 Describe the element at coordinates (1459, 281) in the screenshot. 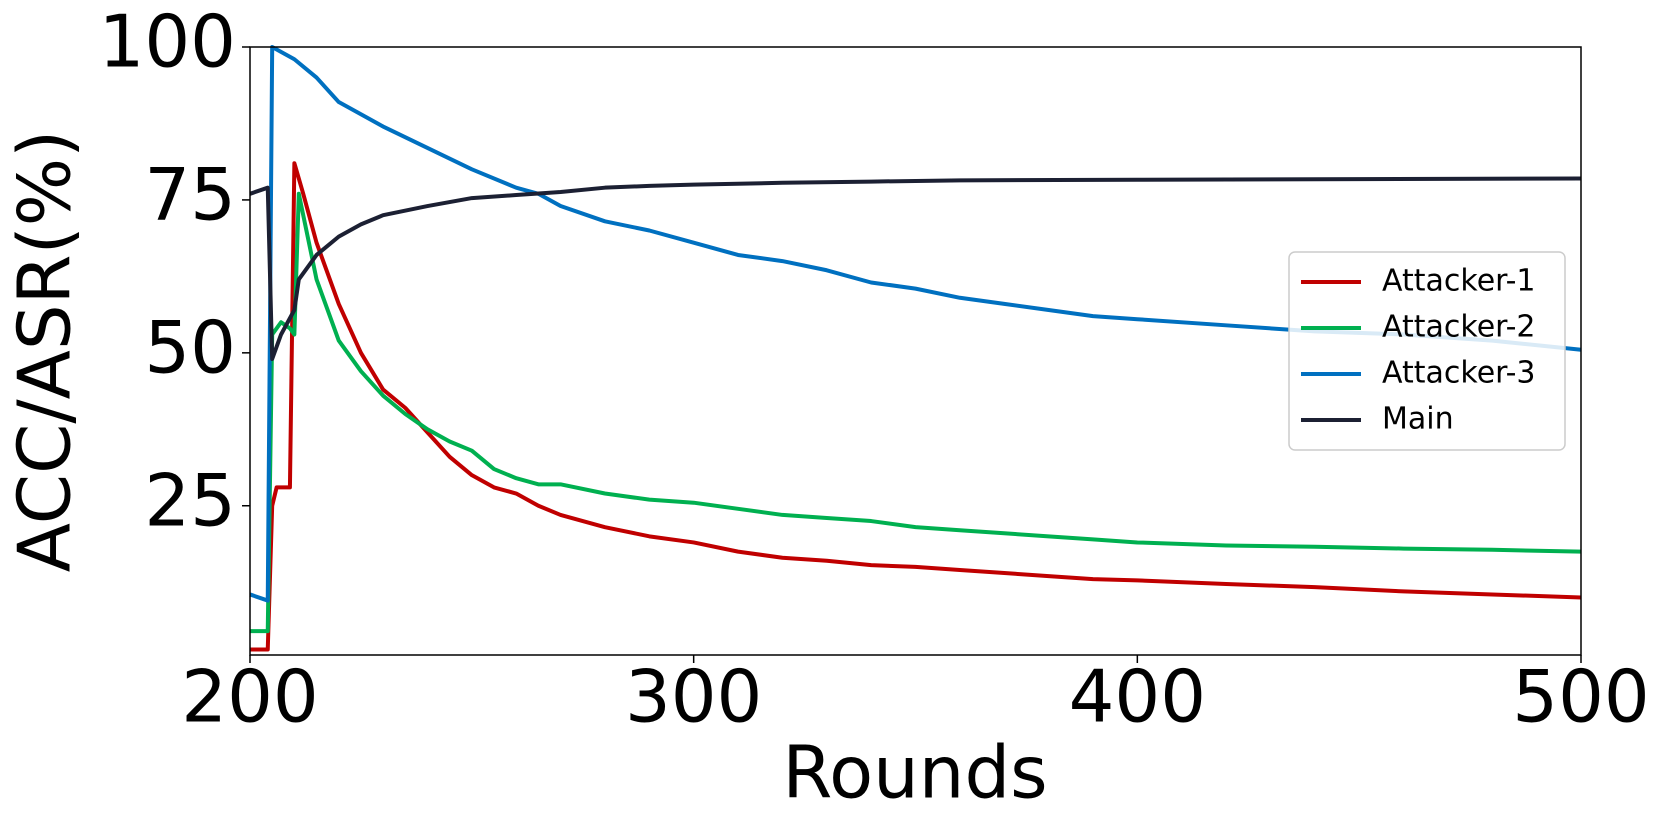

I see `legend-label: Attacker-1` at that location.